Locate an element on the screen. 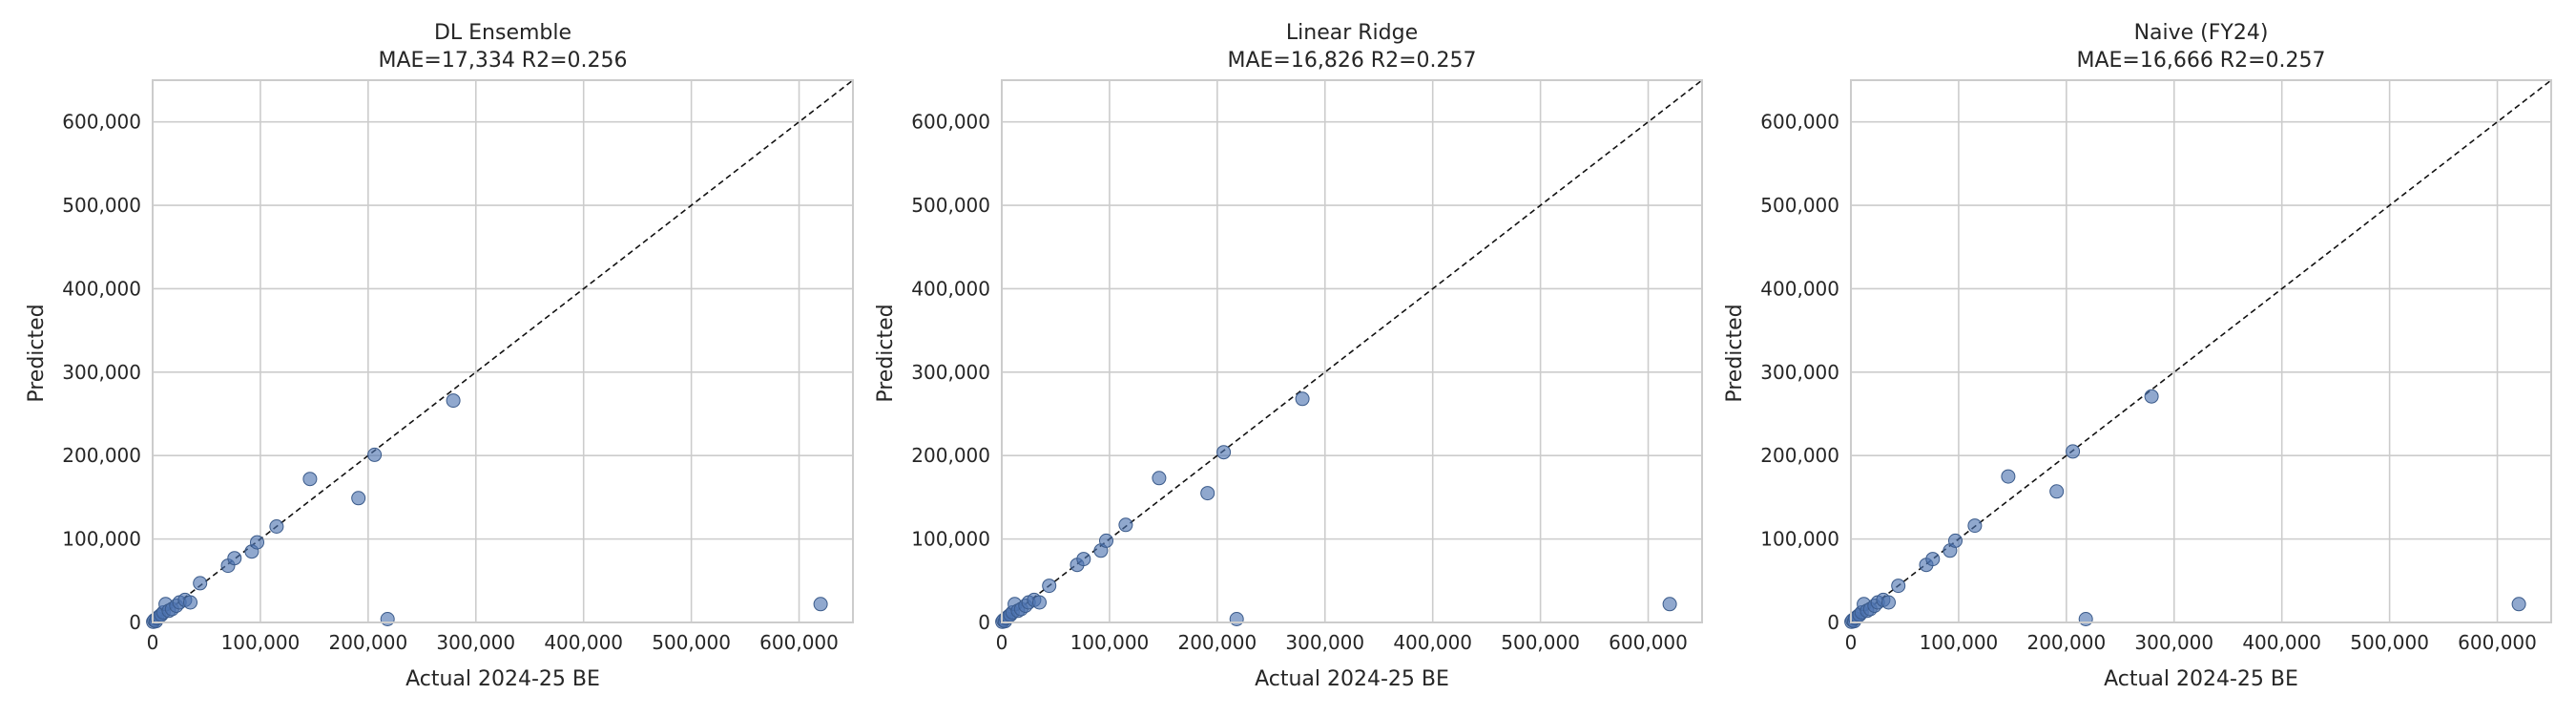 This screenshot has height=716, width=2576. panel-title: DL Ensemble is located at coordinates (502, 33).